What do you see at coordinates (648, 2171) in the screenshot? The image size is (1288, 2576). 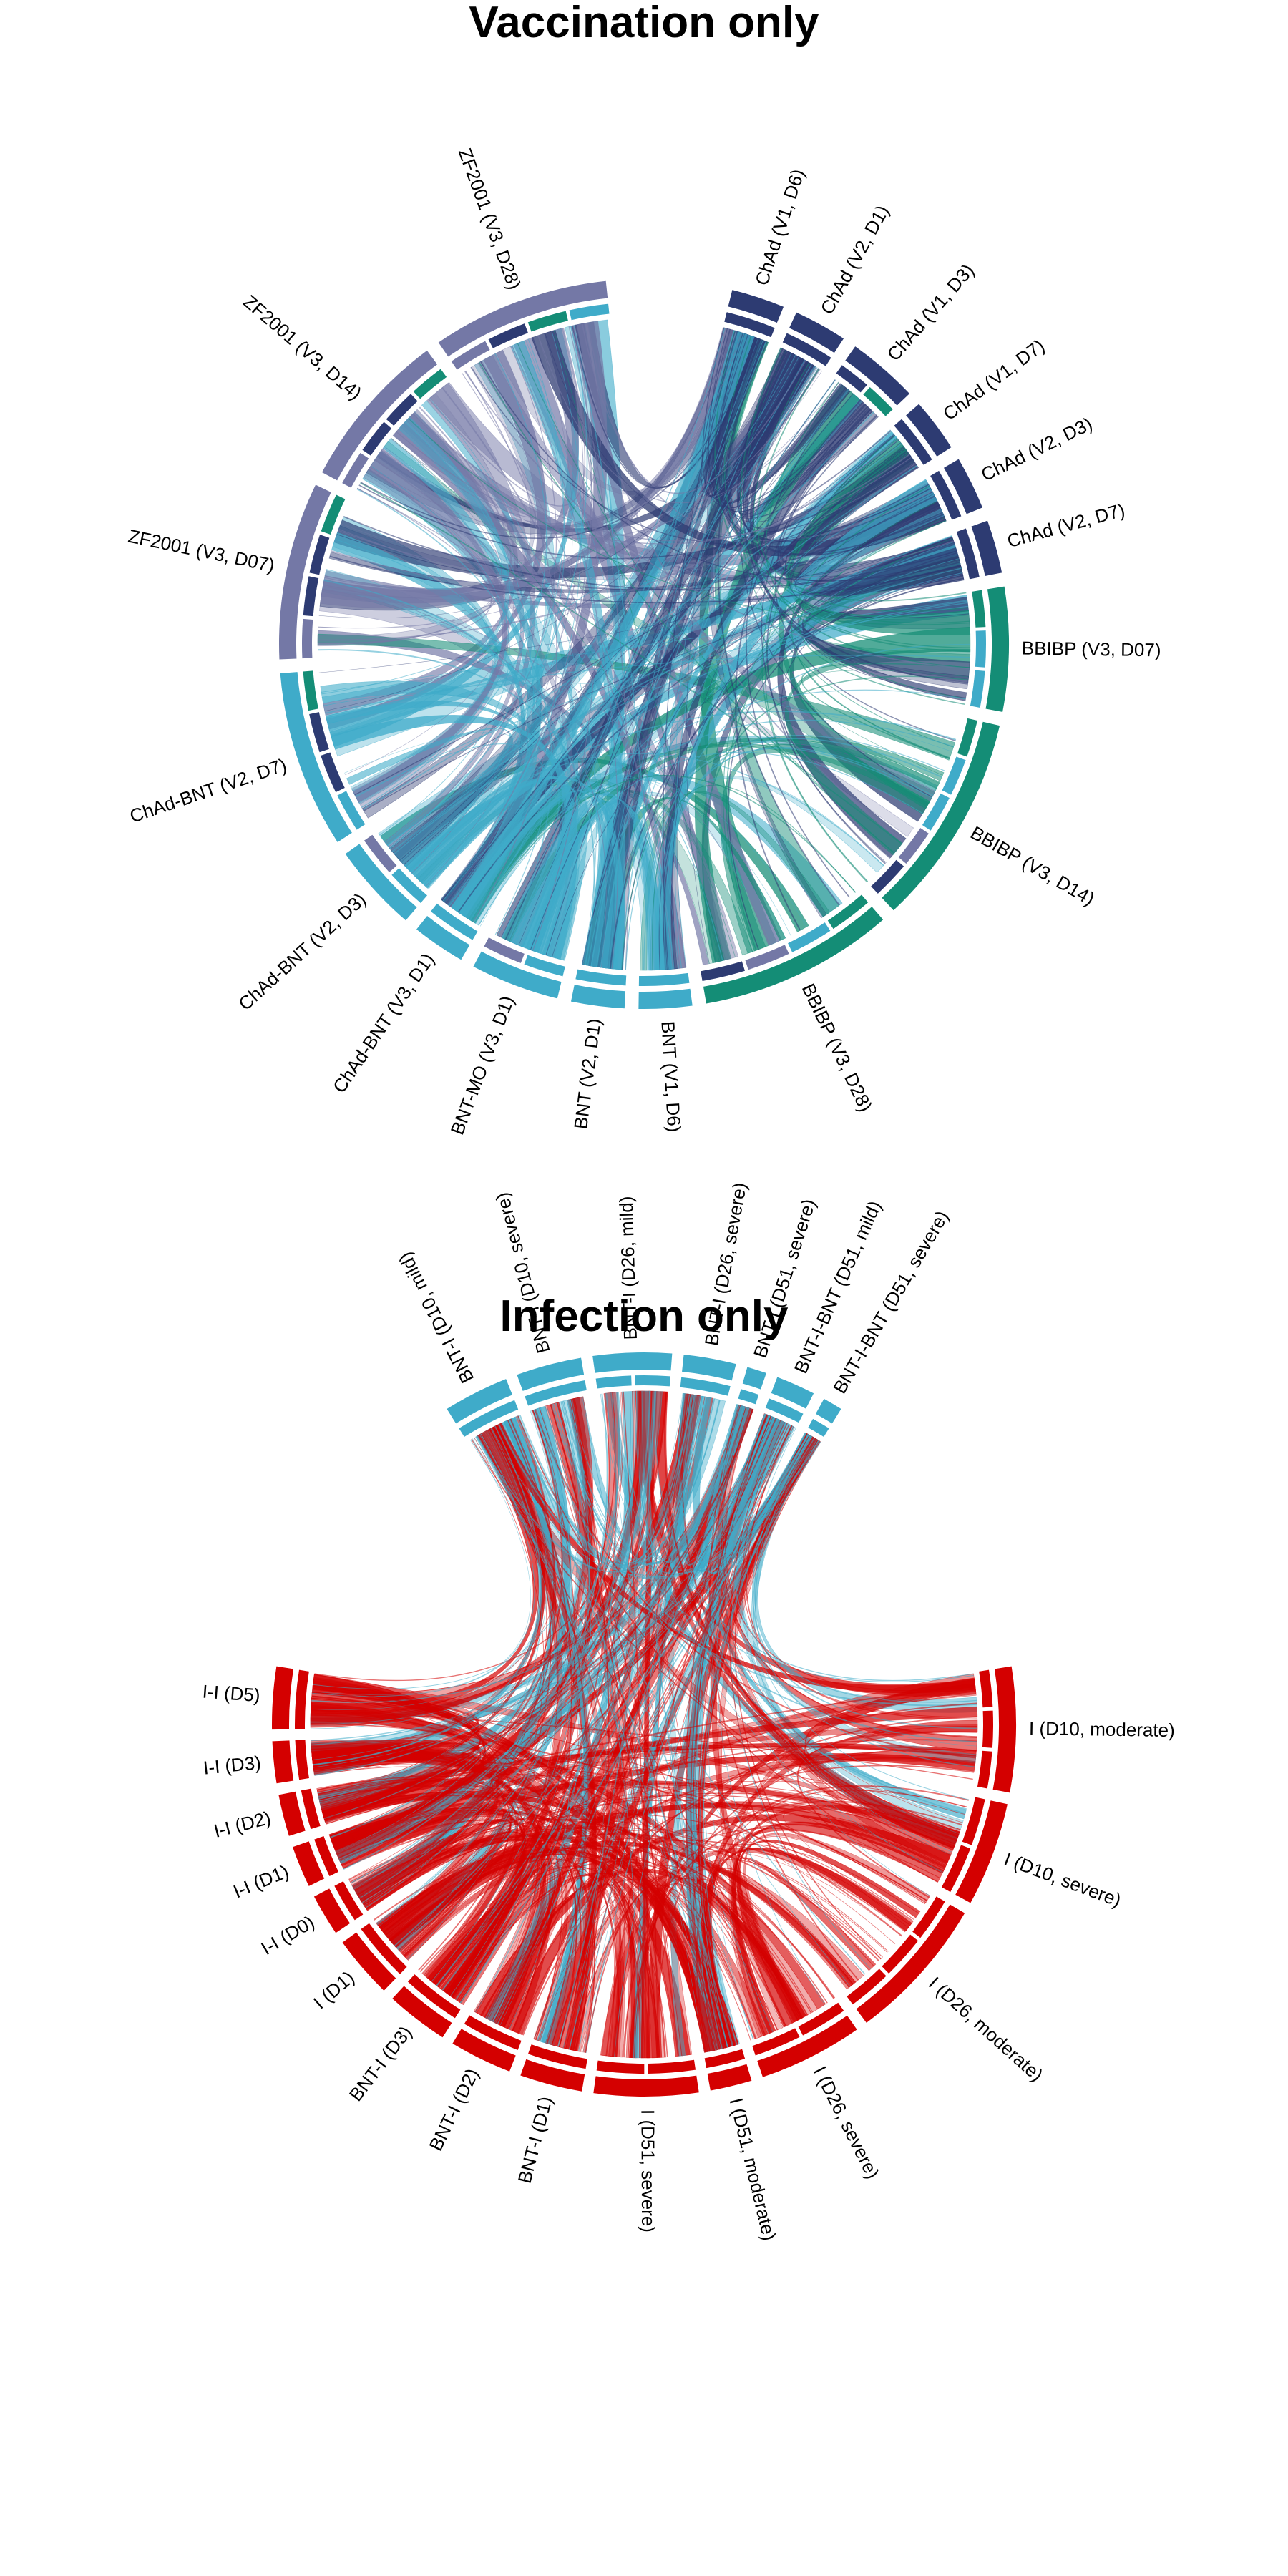 I see `segment-label: I (D51, severe)` at bounding box center [648, 2171].